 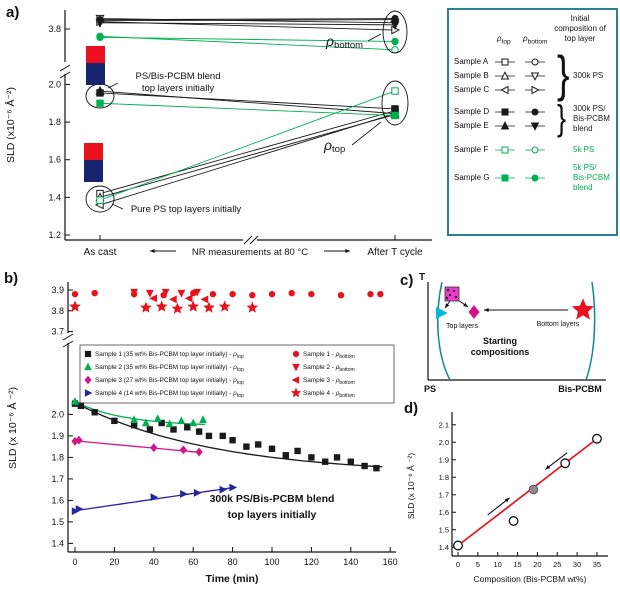 I want to click on series-sample1-rho-bottom, so click(x=227, y=294).